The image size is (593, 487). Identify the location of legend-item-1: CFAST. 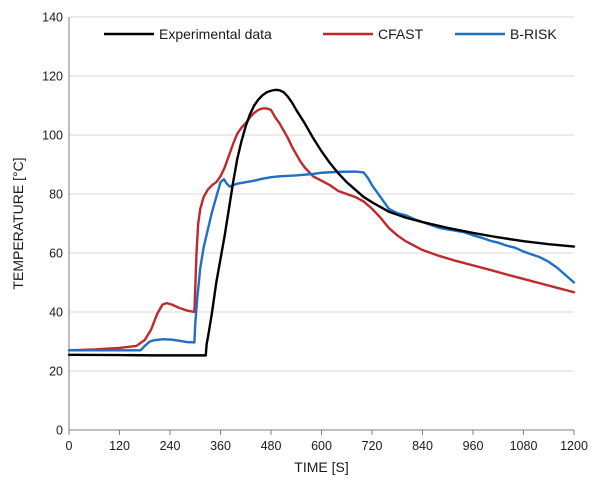
(373, 34).